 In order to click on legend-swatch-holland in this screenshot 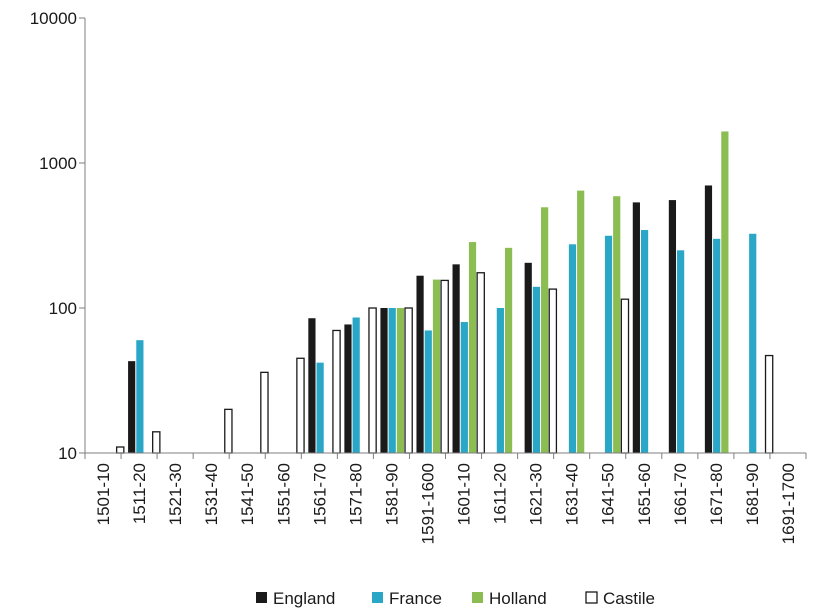, I will do `click(477, 597)`.